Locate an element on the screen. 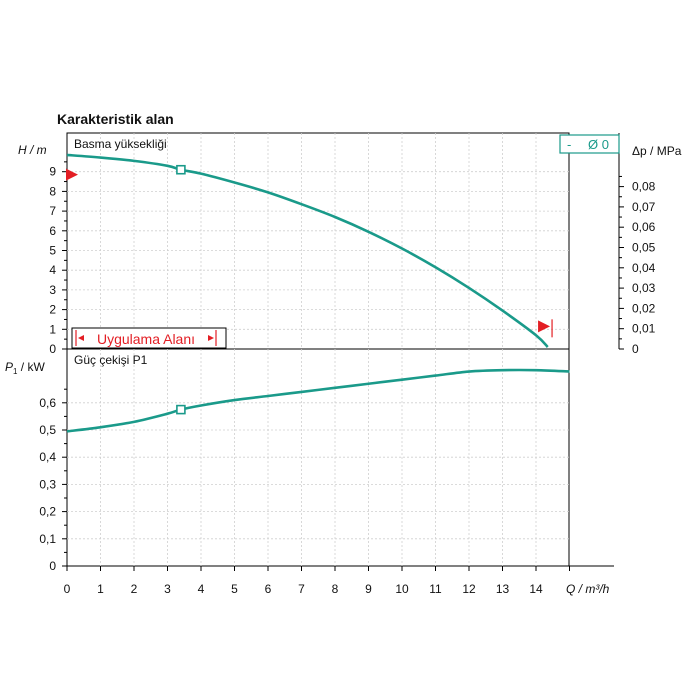 The image size is (700, 700). operating-point-head is located at coordinates (181, 169).